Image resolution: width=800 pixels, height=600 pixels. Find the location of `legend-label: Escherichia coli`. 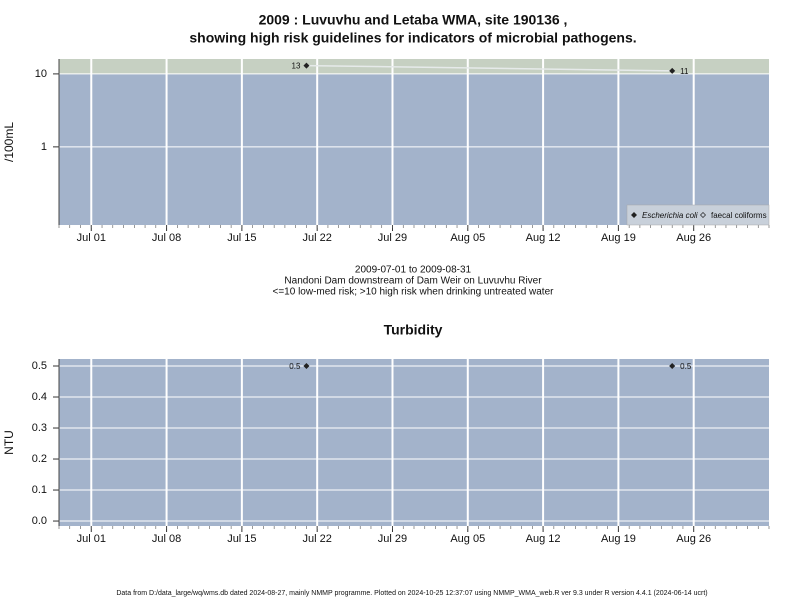

legend-label: Escherichia coli is located at coordinates (670, 215).